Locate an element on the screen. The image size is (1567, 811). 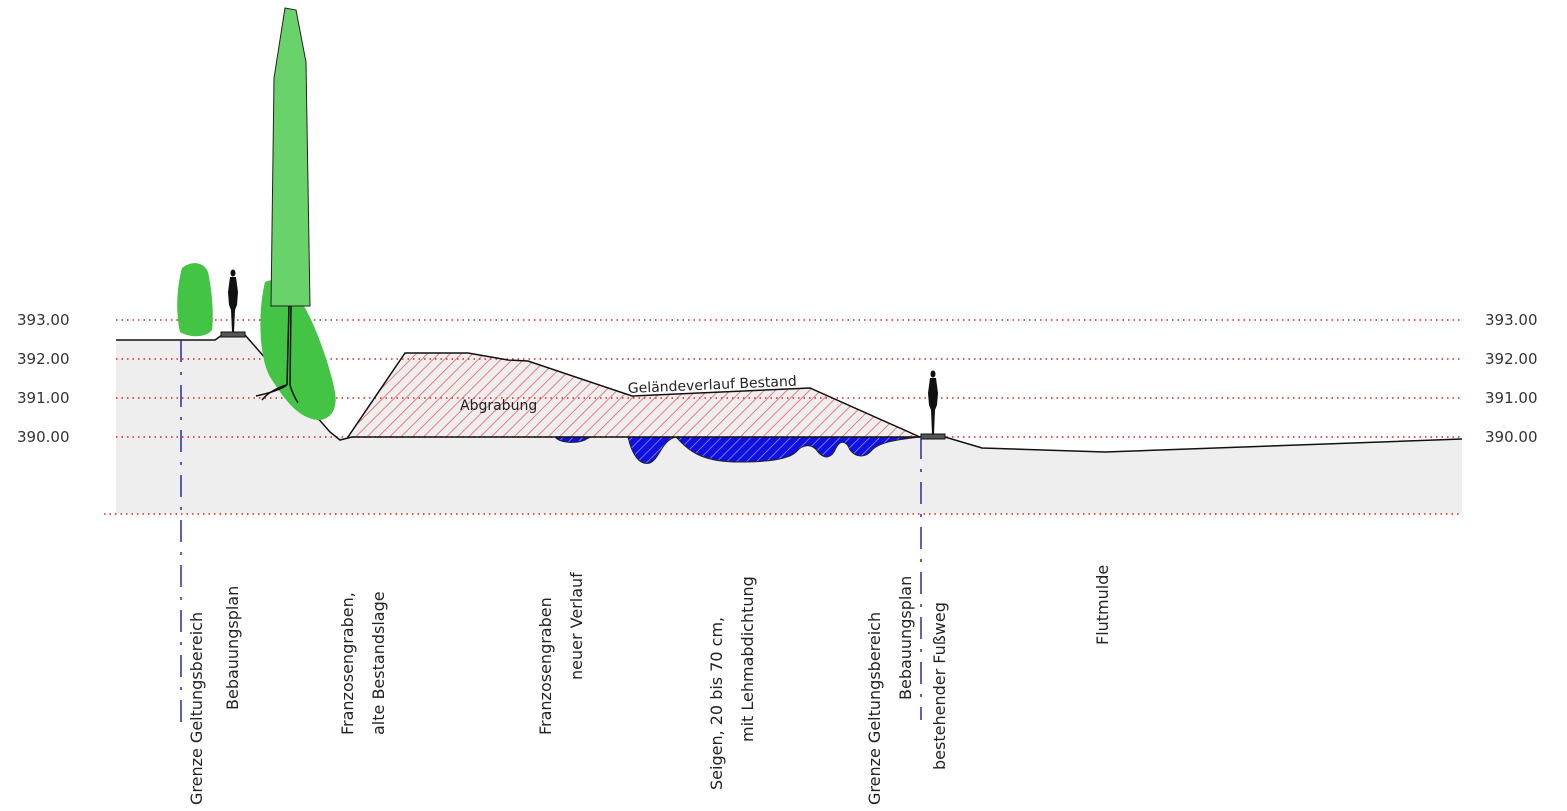
shrub-left is located at coordinates (195, 300).